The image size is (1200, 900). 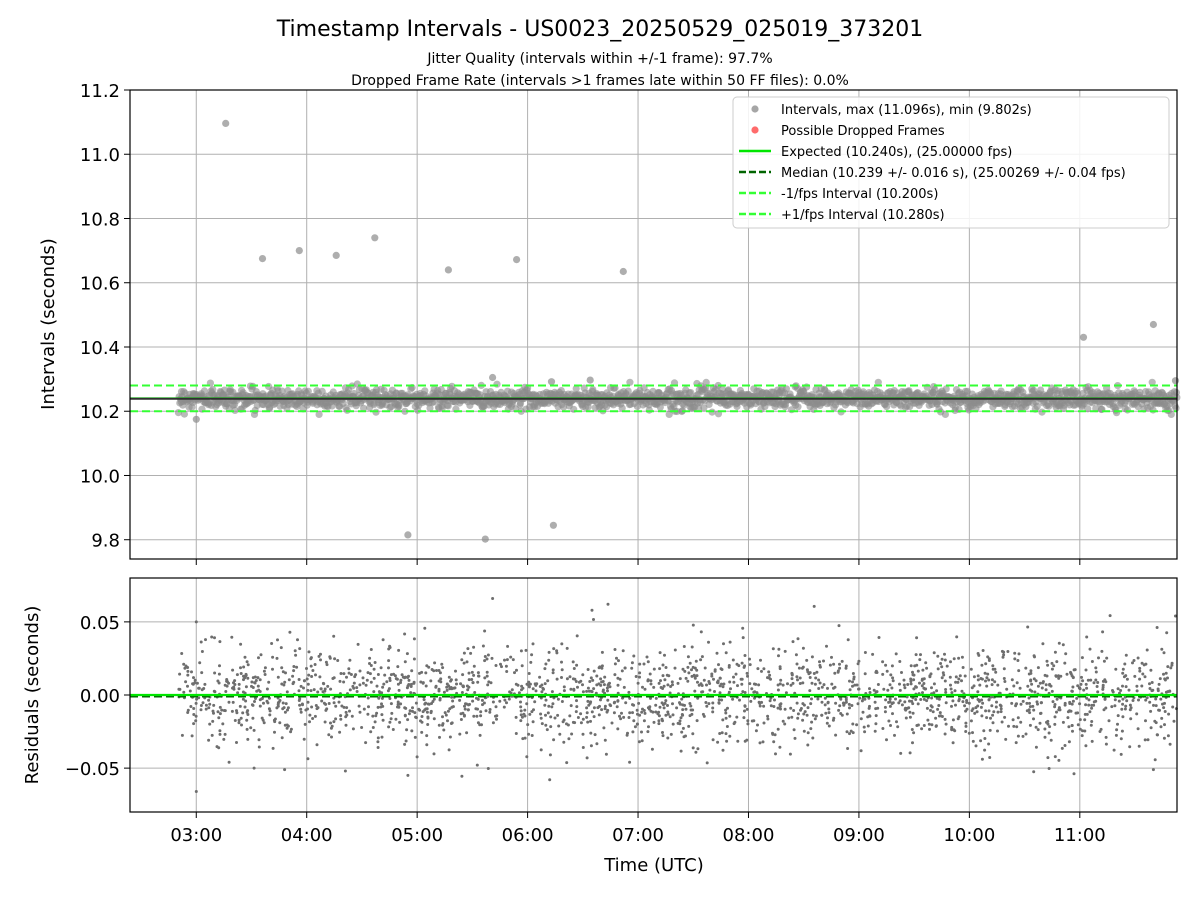 I want to click on x-tick-label: 03:00, so click(x=196, y=835).